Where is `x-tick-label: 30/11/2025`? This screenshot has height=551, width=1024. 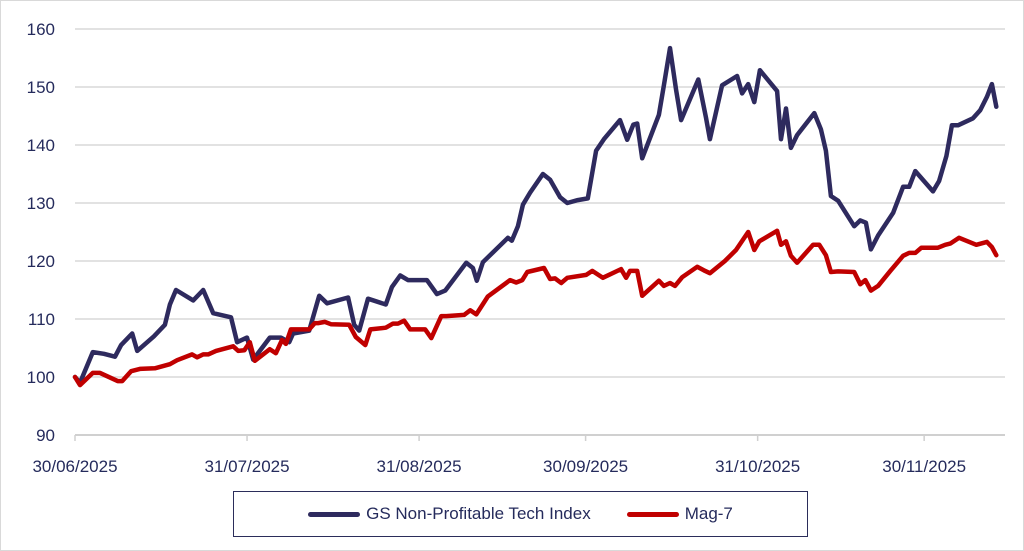
x-tick-label: 30/11/2025 is located at coordinates (924, 466).